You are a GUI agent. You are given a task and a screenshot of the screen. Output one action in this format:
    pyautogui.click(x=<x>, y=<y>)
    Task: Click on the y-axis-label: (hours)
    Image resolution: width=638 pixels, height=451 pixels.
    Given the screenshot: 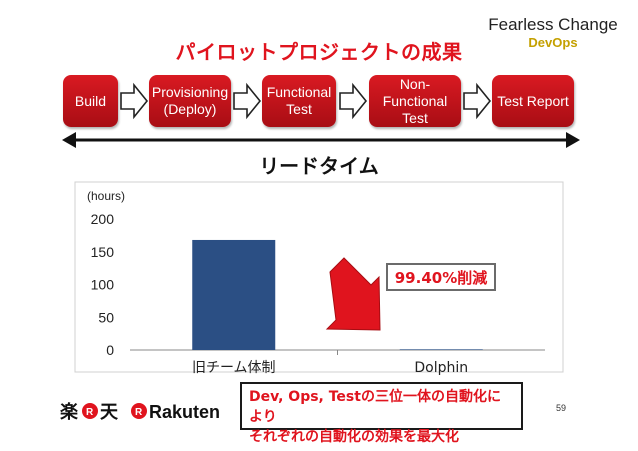 What is the action you would take?
    pyautogui.click(x=106, y=196)
    